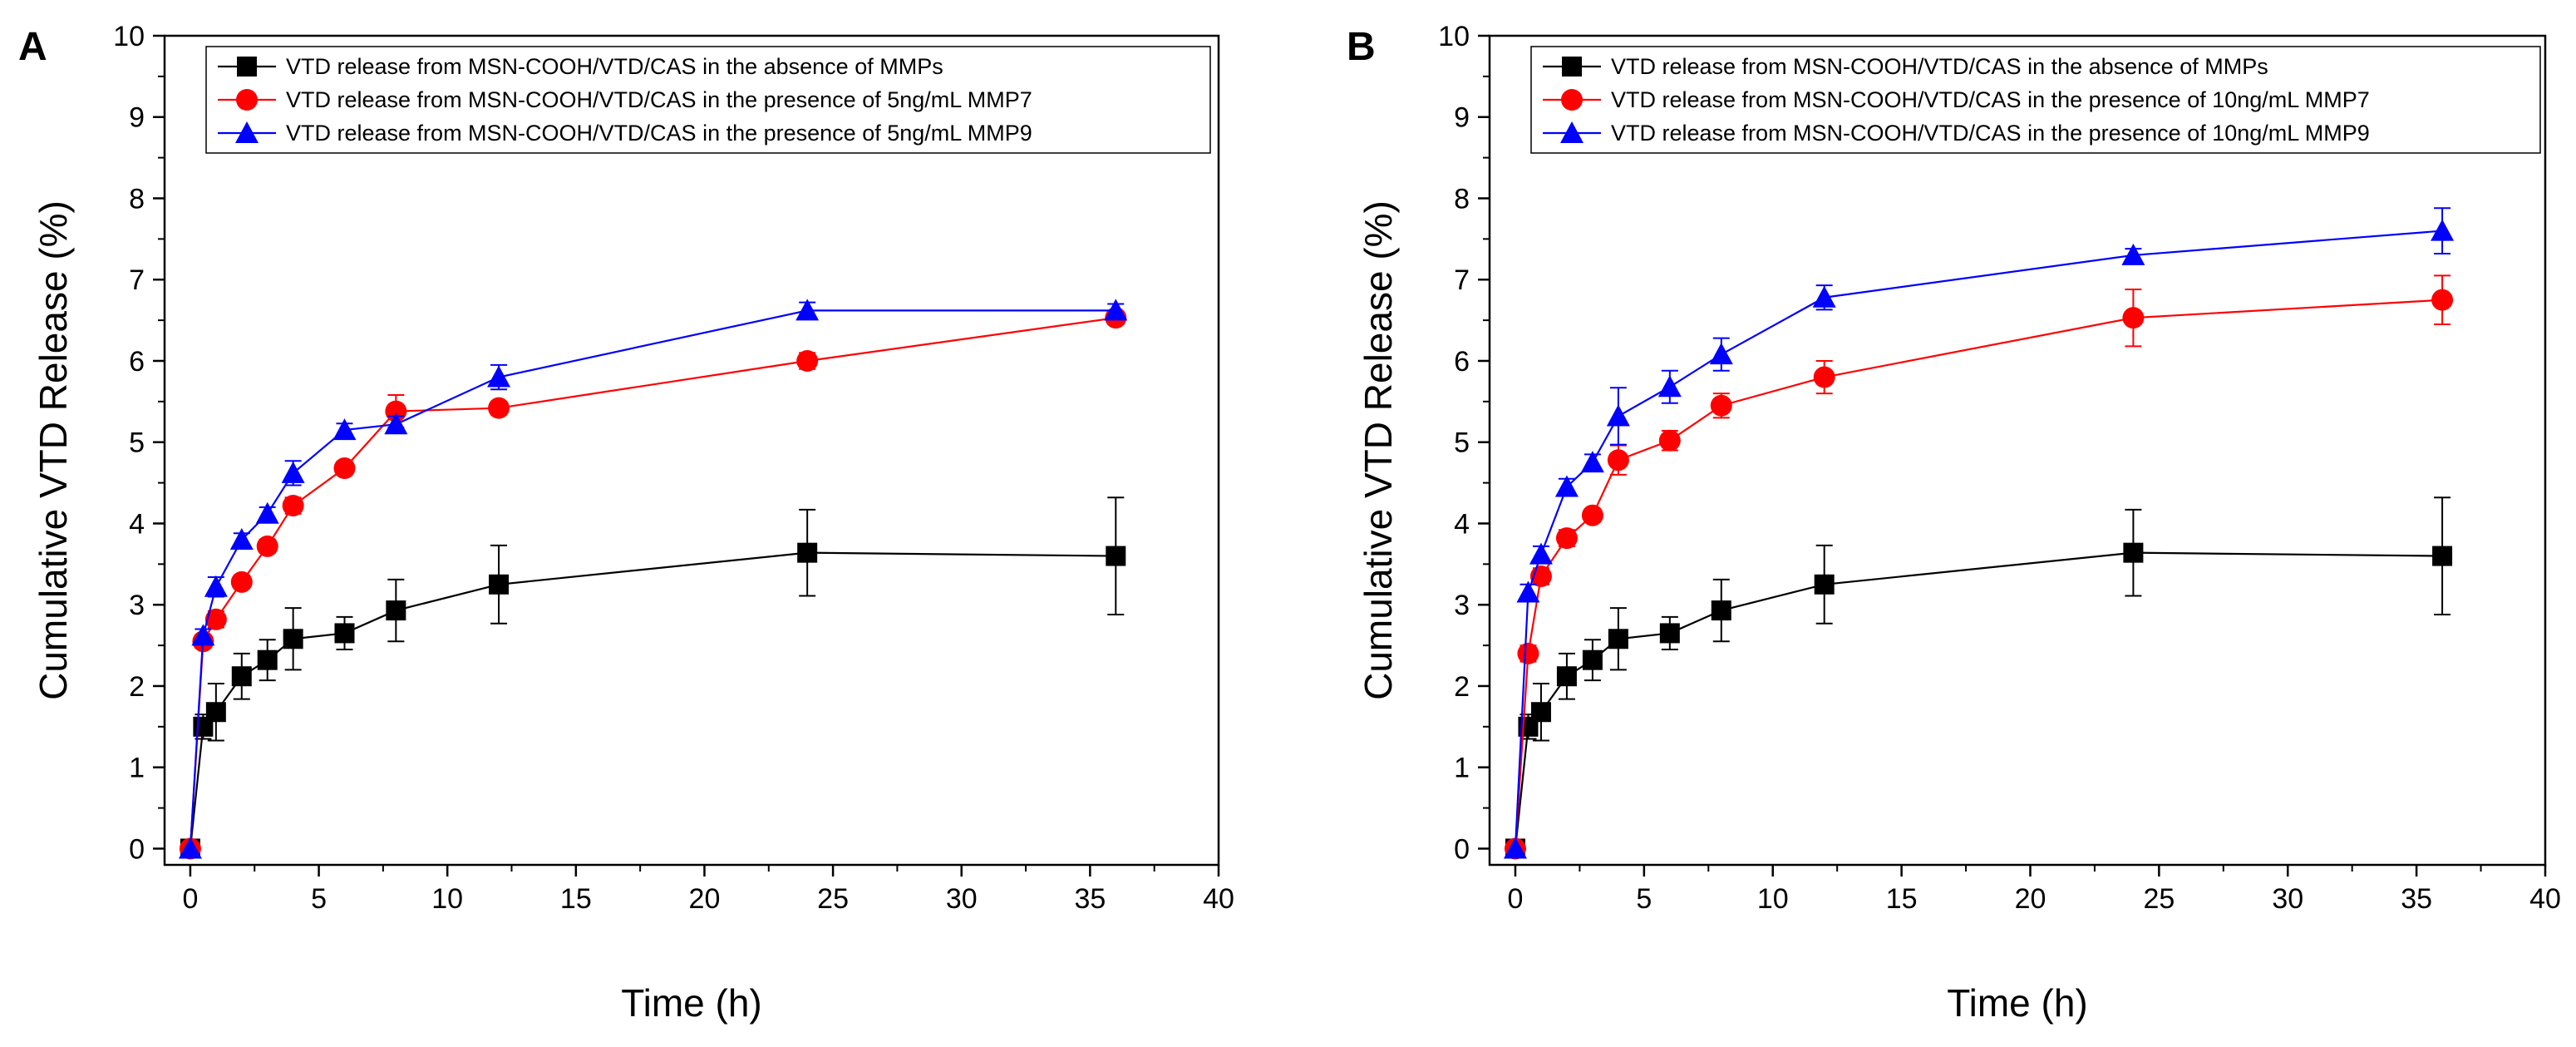 The height and width of the screenshot is (1047, 2576). Describe the element at coordinates (32, 47) in the screenshot. I see `panel-letter: A` at that location.